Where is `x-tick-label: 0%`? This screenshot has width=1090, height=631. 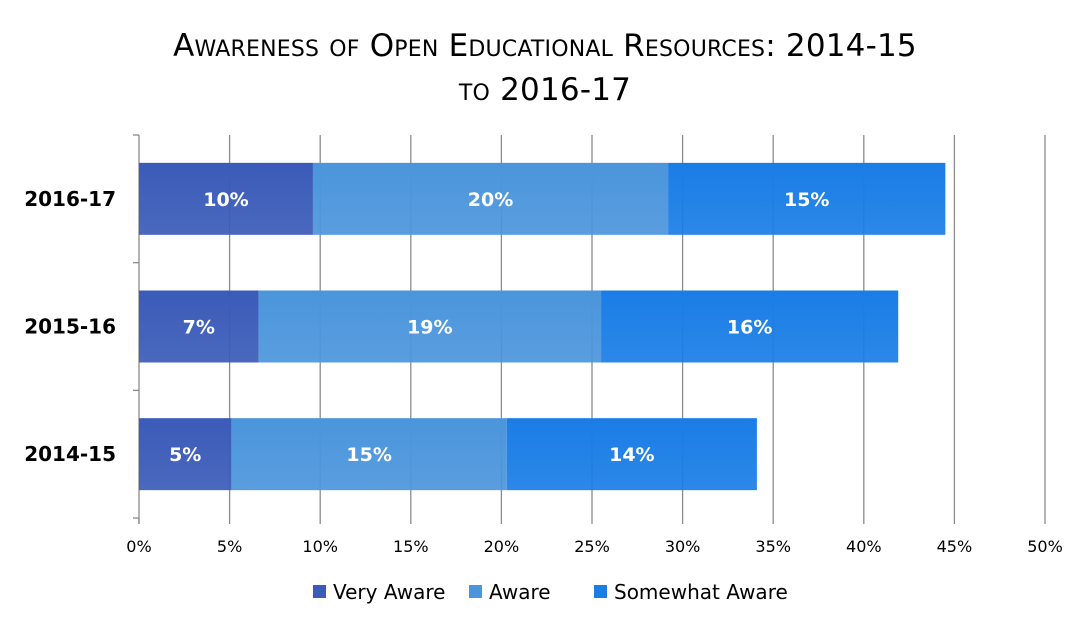
x-tick-label: 0% is located at coordinates (138, 546).